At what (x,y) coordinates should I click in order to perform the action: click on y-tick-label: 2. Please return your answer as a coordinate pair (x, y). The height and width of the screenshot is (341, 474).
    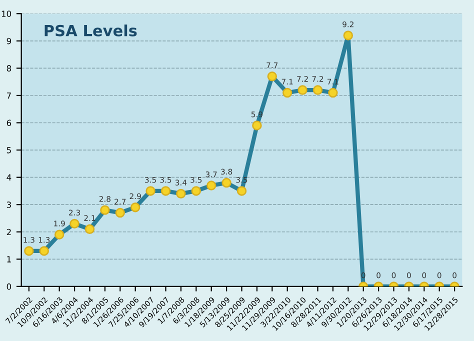
    Looking at the image, I should click on (8, 232).